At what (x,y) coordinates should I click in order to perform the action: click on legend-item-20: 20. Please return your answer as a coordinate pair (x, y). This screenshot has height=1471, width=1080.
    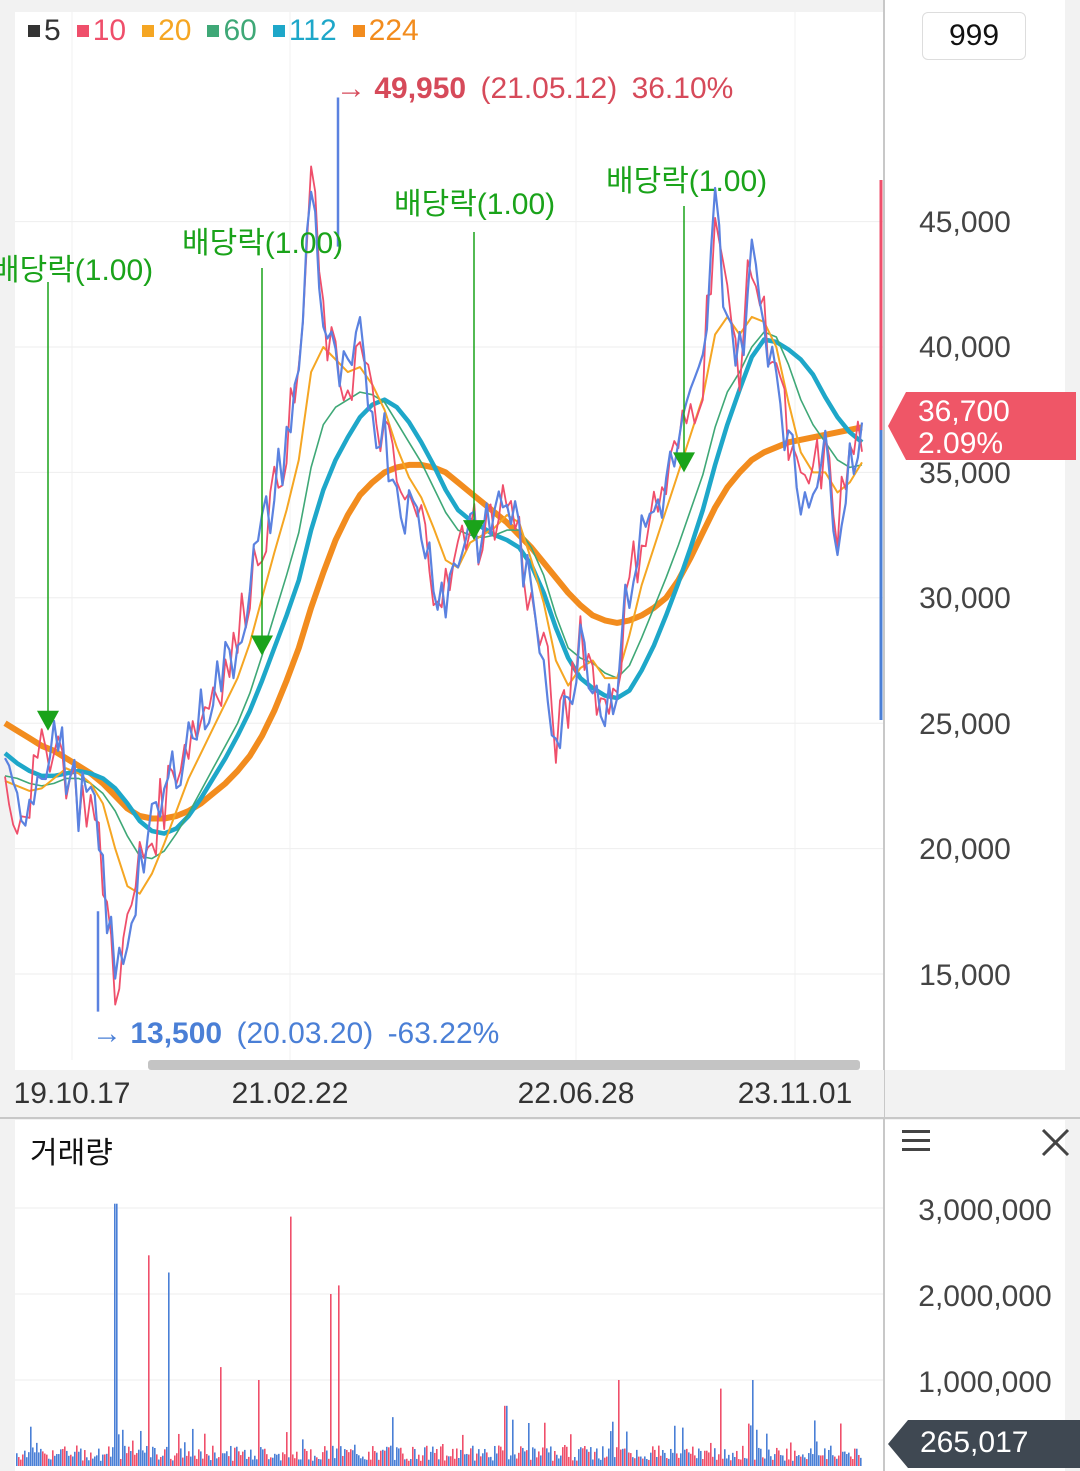
    Looking at the image, I should click on (166, 31).